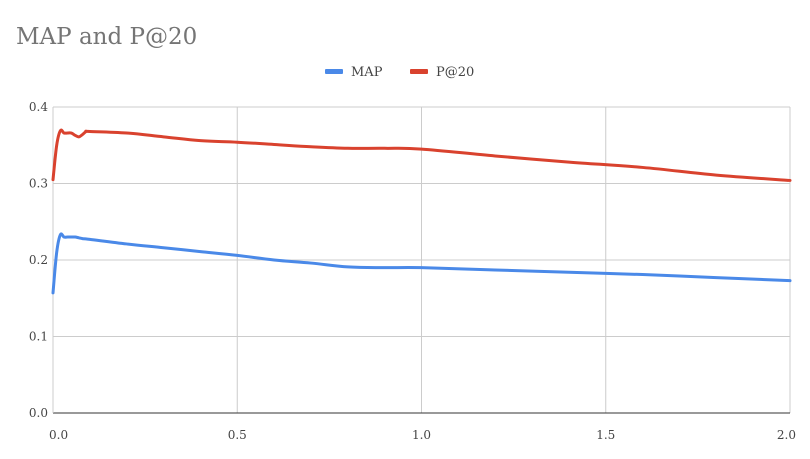 The image size is (810, 459). What do you see at coordinates (367, 72) in the screenshot?
I see `legend-label-map: MAP` at bounding box center [367, 72].